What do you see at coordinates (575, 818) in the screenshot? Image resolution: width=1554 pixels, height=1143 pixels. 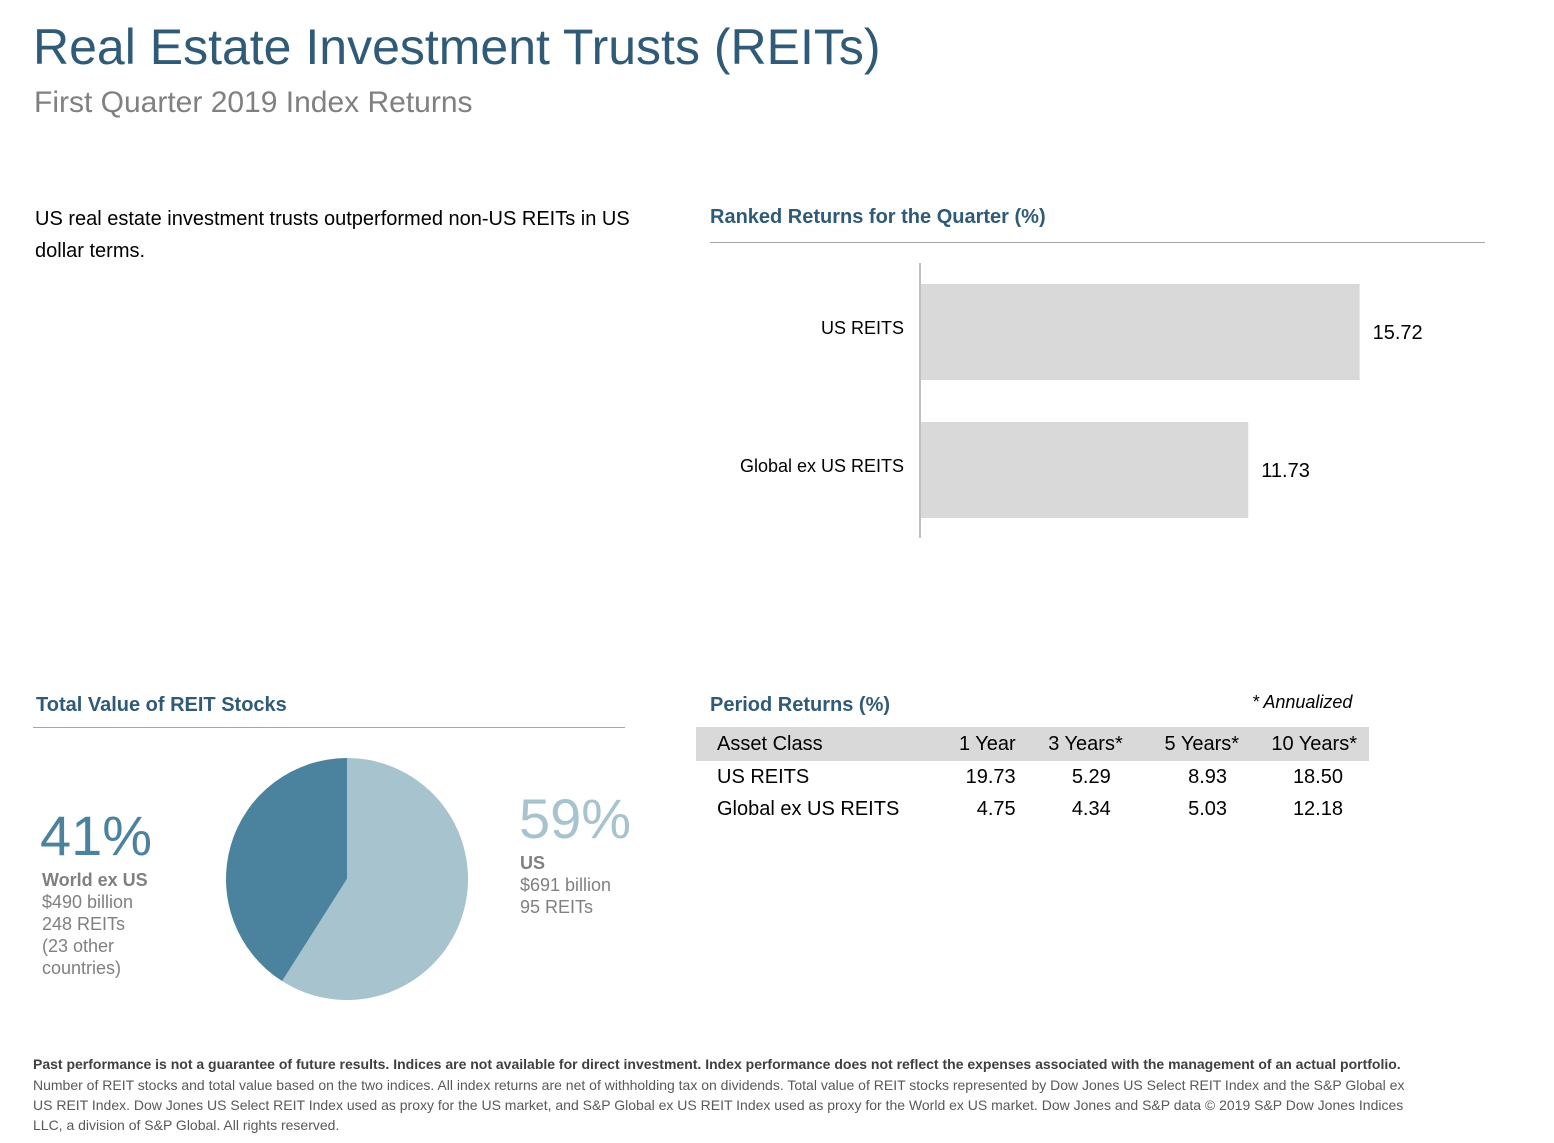 I see `us-percent: 59%` at bounding box center [575, 818].